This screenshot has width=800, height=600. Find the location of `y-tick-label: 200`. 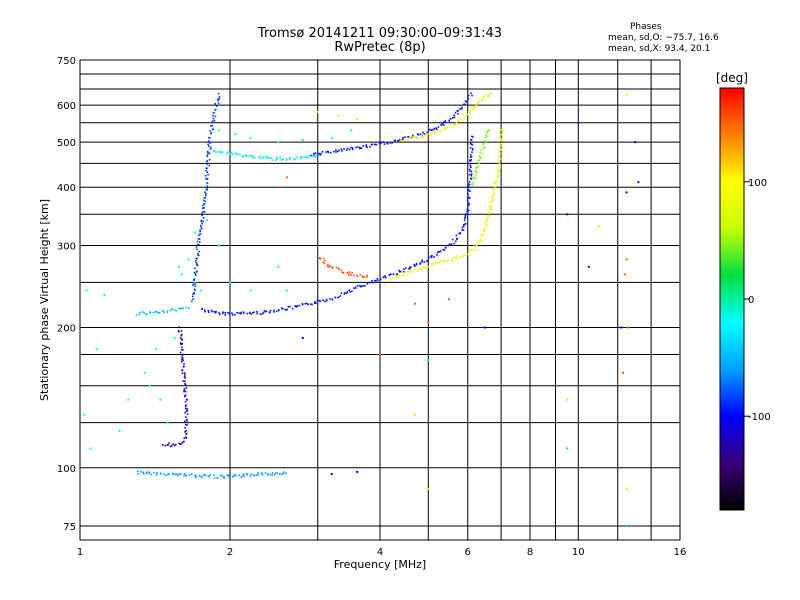

y-tick-label: 200 is located at coordinates (66, 329).